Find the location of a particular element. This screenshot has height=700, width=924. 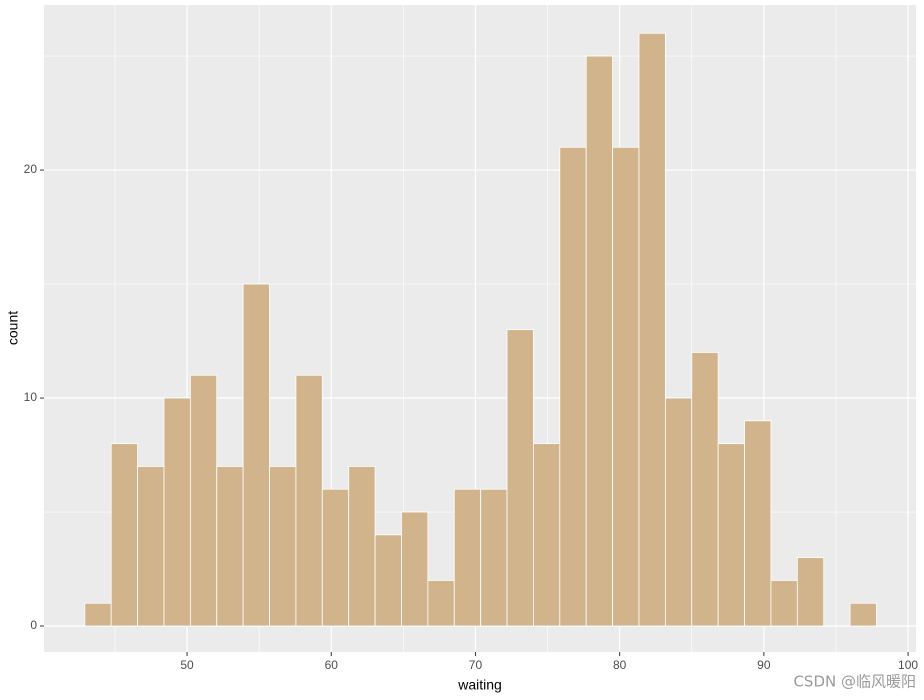

x-tick-label: 80 is located at coordinates (620, 665).